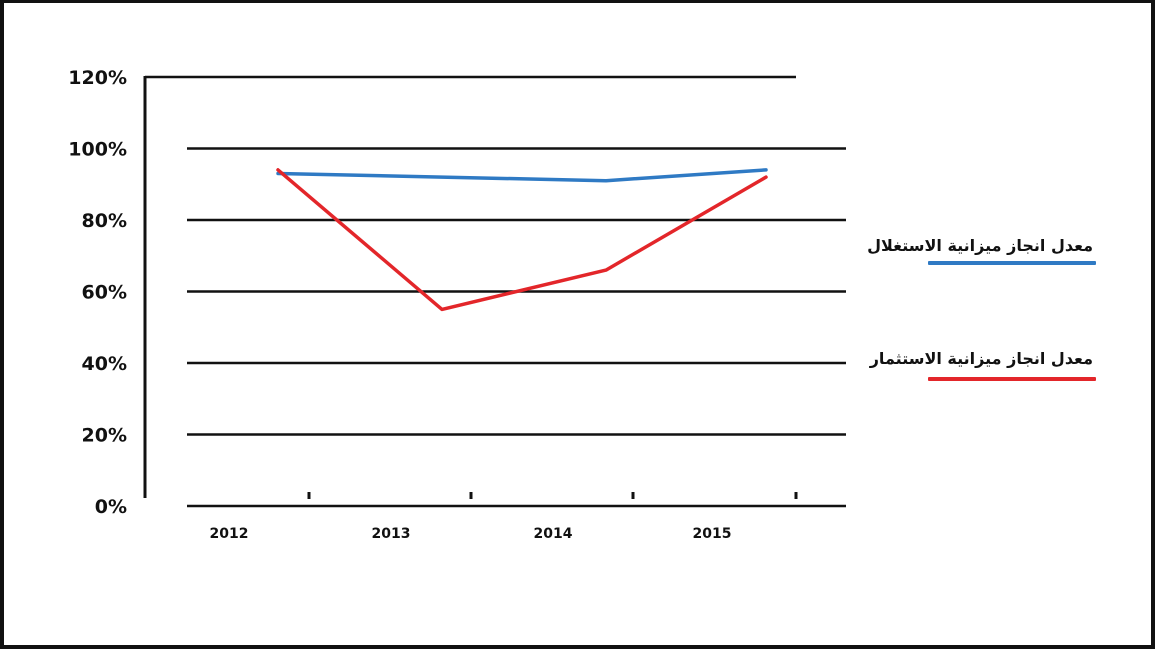 Image resolution: width=1155 pixels, height=649 pixels. I want to click on y-tick-label: 0%, so click(111, 507).